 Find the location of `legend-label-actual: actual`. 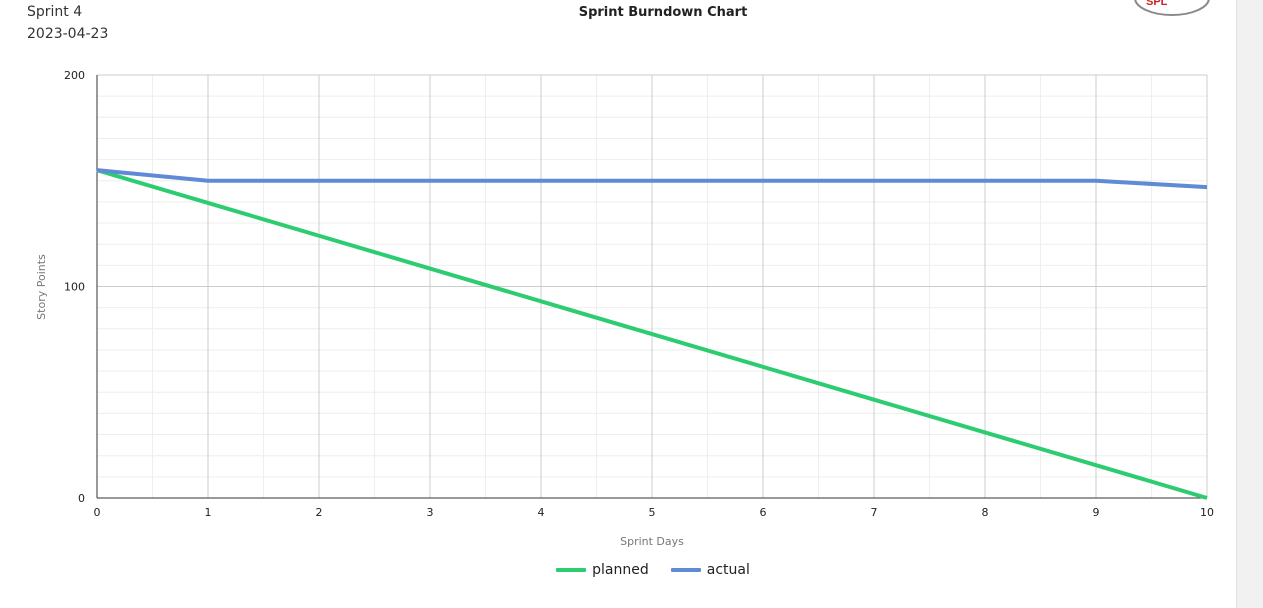

legend-label-actual: actual is located at coordinates (728, 570).